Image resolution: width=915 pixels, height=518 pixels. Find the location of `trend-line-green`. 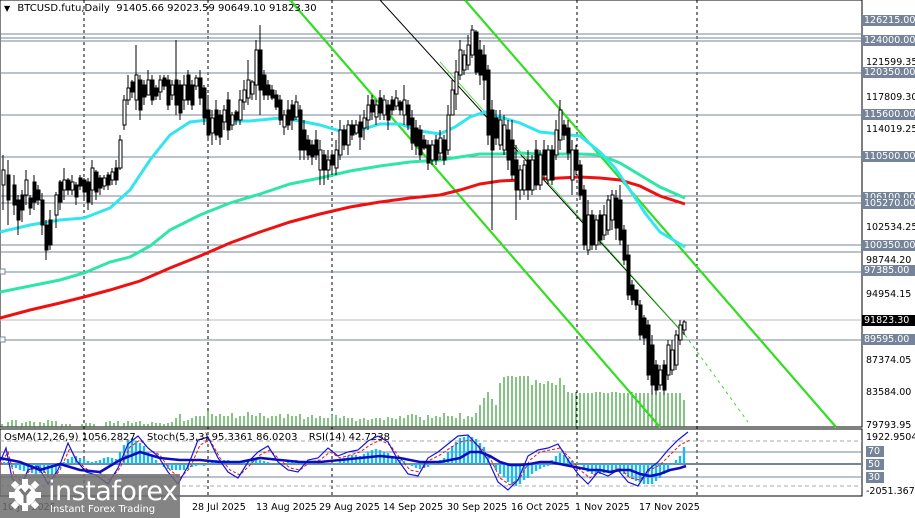

trend-line-green is located at coordinates (562, 198).